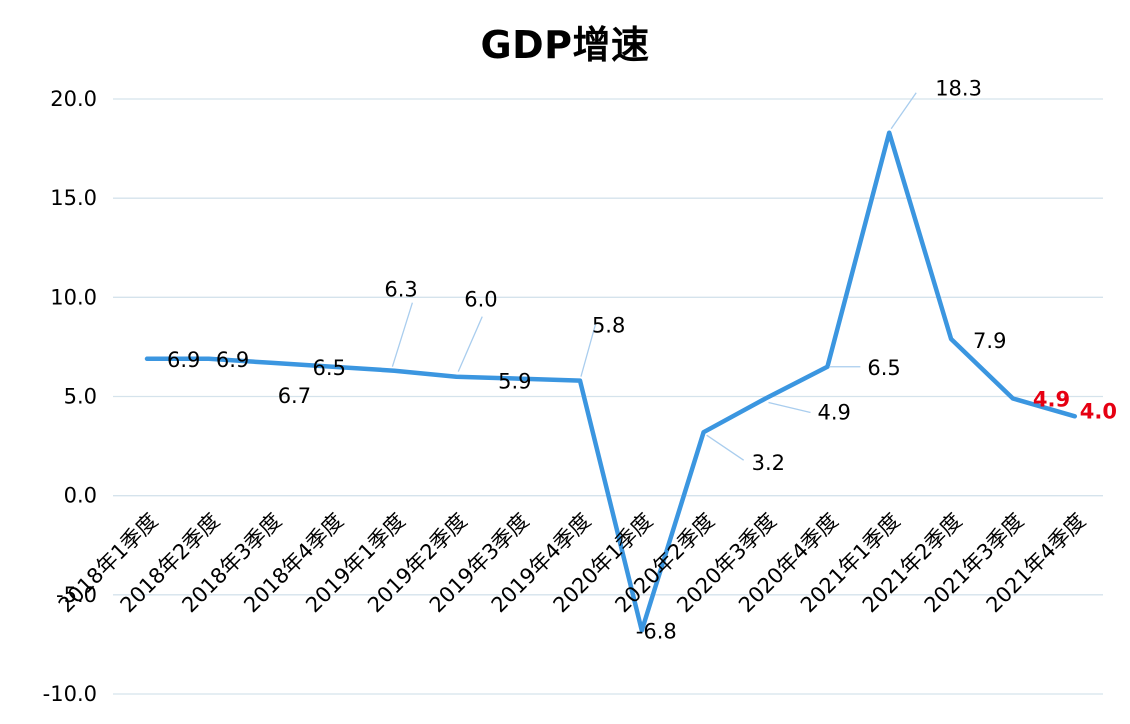 This screenshot has height=724, width=1130. Describe the element at coordinates (565, 45) in the screenshot. I see `chart-title: GDP增速` at that location.